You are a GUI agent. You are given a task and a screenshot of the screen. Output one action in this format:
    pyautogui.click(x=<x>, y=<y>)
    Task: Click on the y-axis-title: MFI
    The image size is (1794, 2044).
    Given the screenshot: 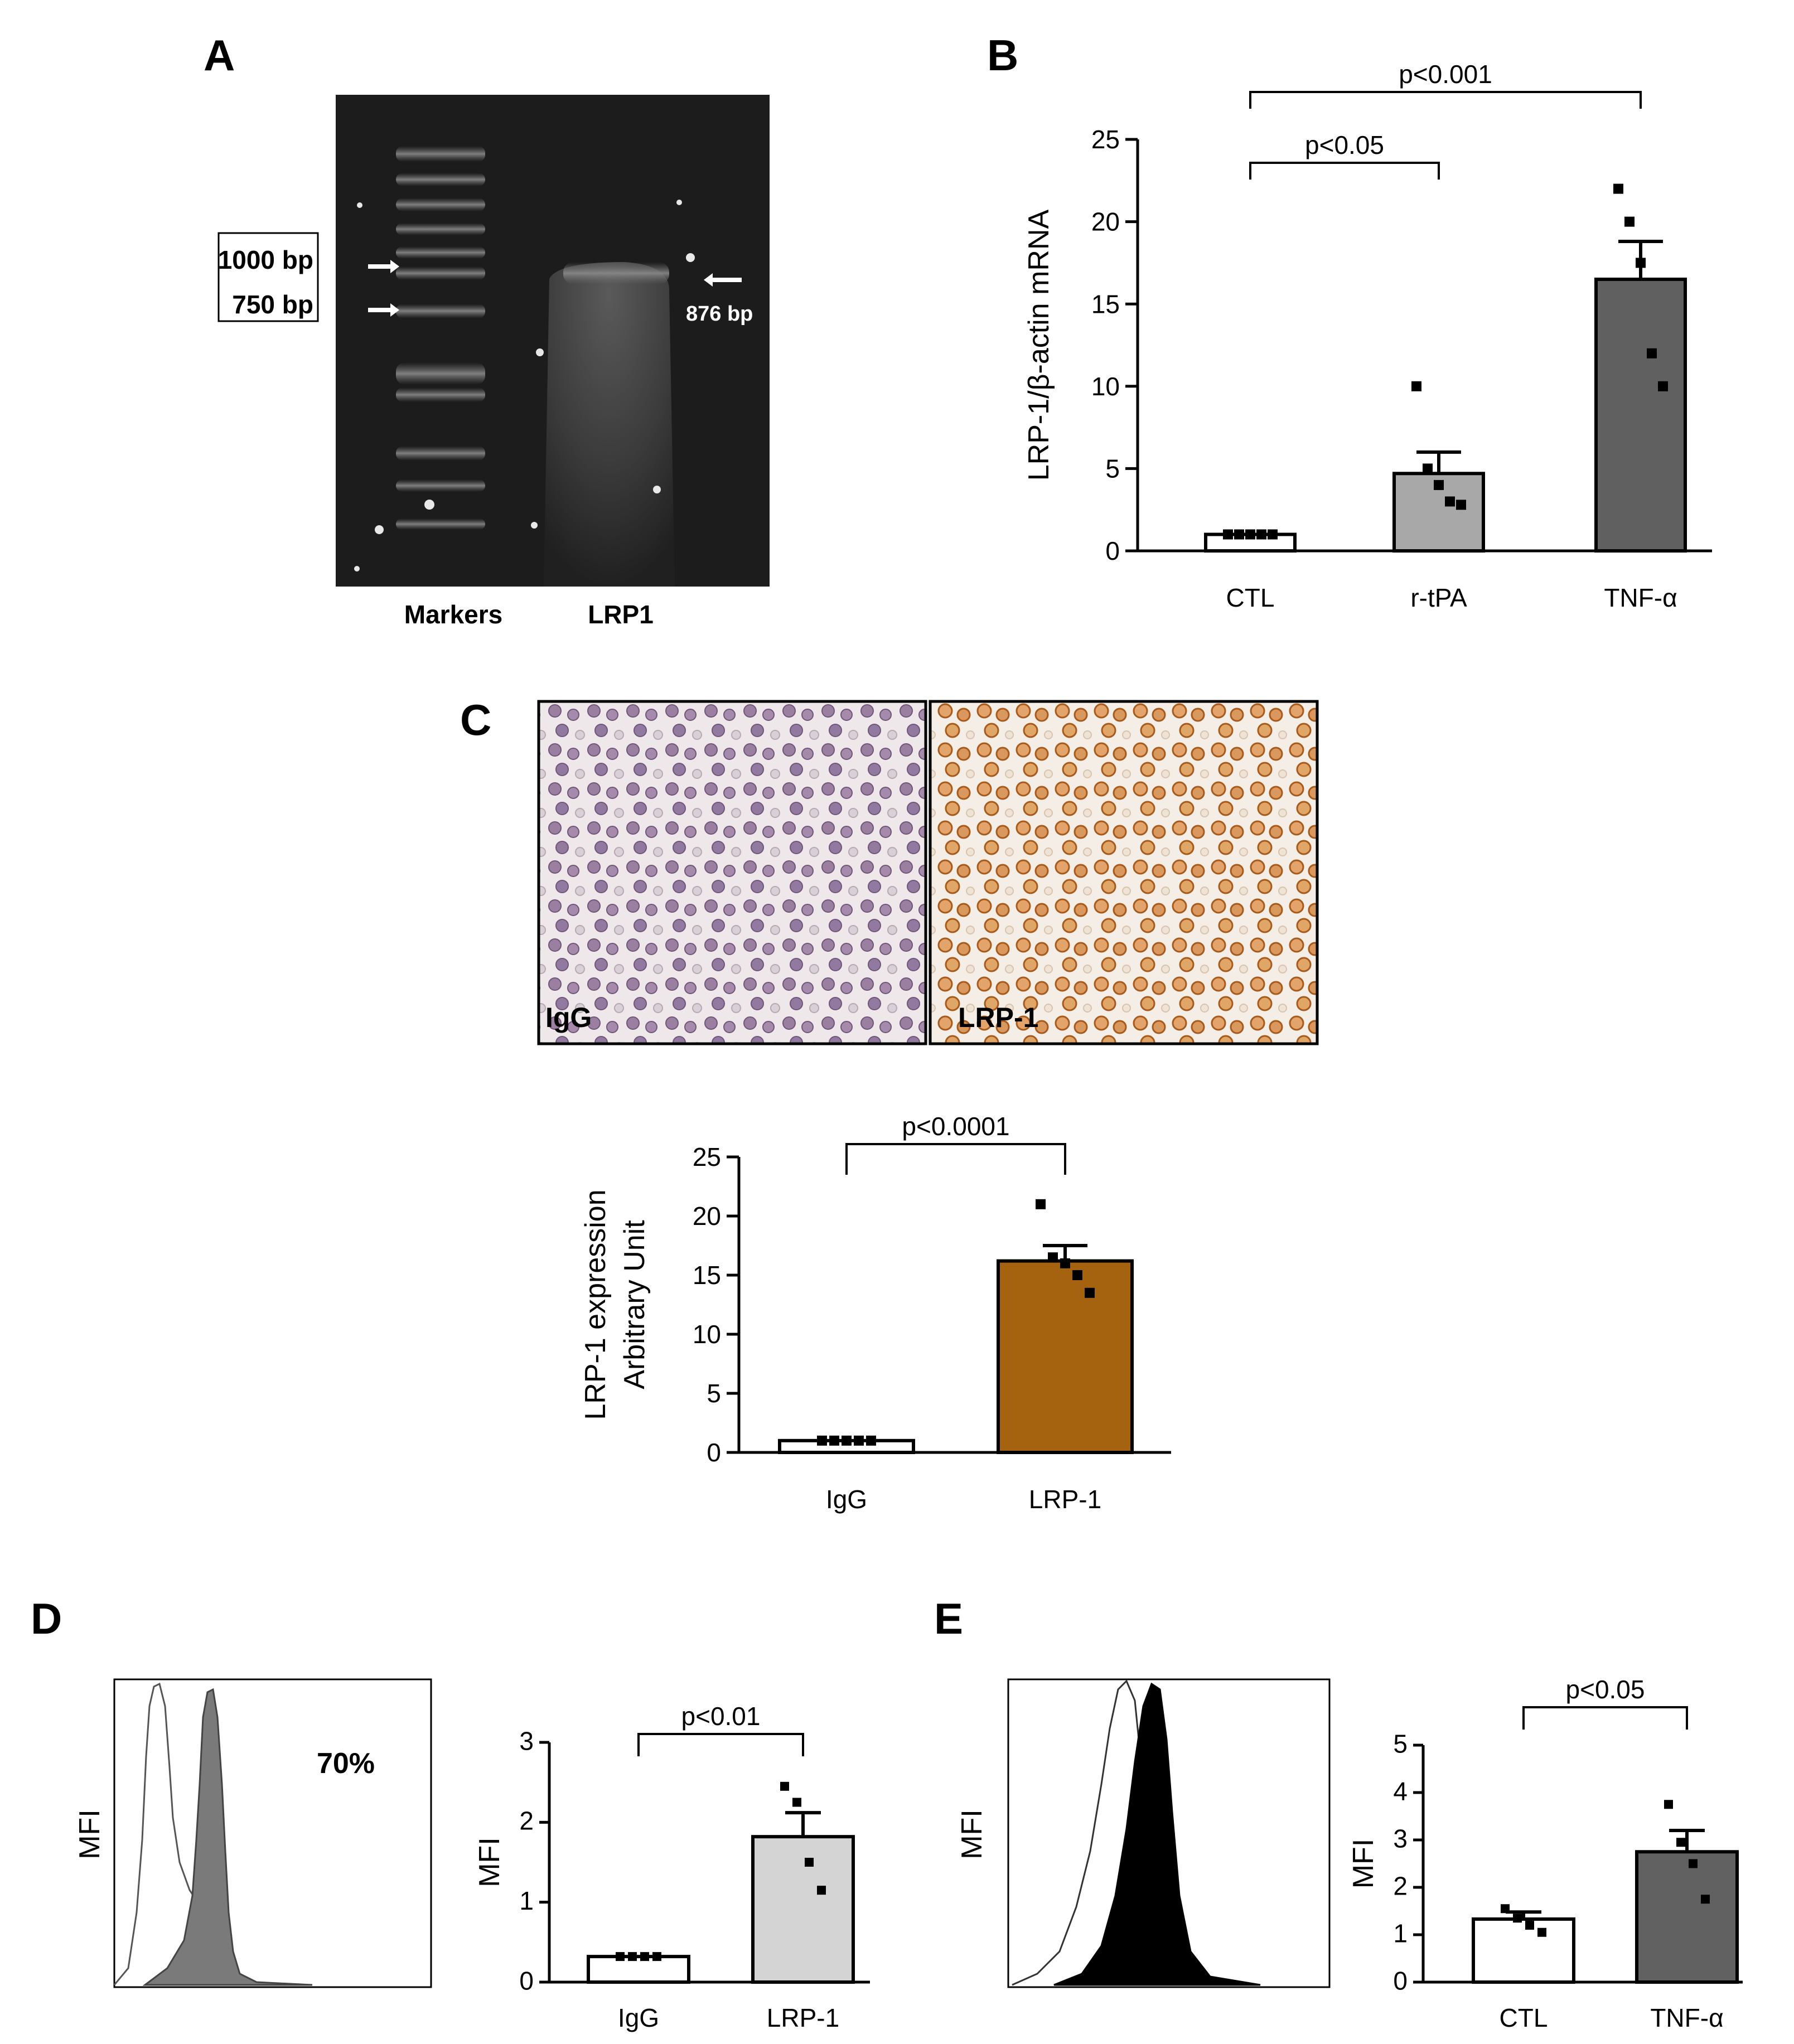 What is the action you would take?
    pyautogui.click(x=489, y=1862)
    